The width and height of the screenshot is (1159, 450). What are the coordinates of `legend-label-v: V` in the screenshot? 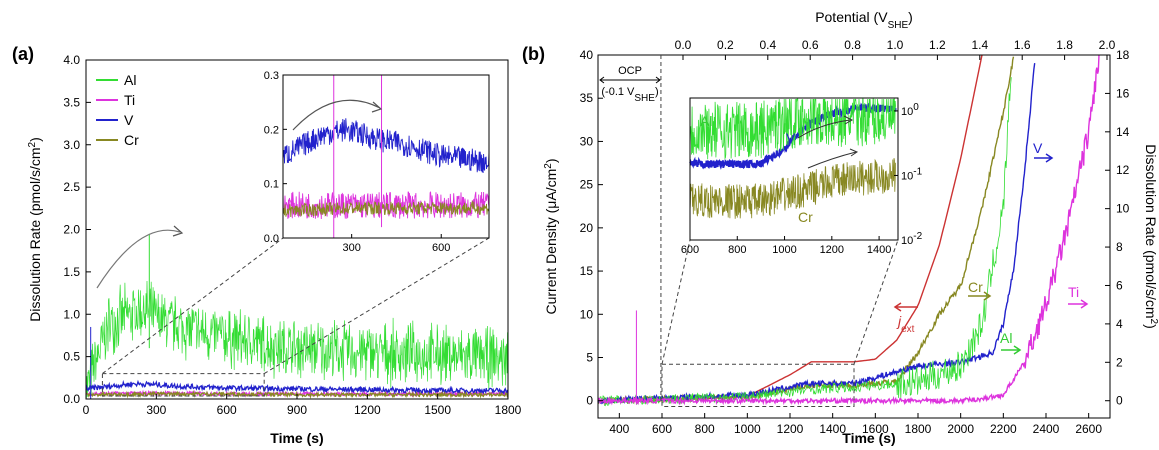 It's located at (129, 120).